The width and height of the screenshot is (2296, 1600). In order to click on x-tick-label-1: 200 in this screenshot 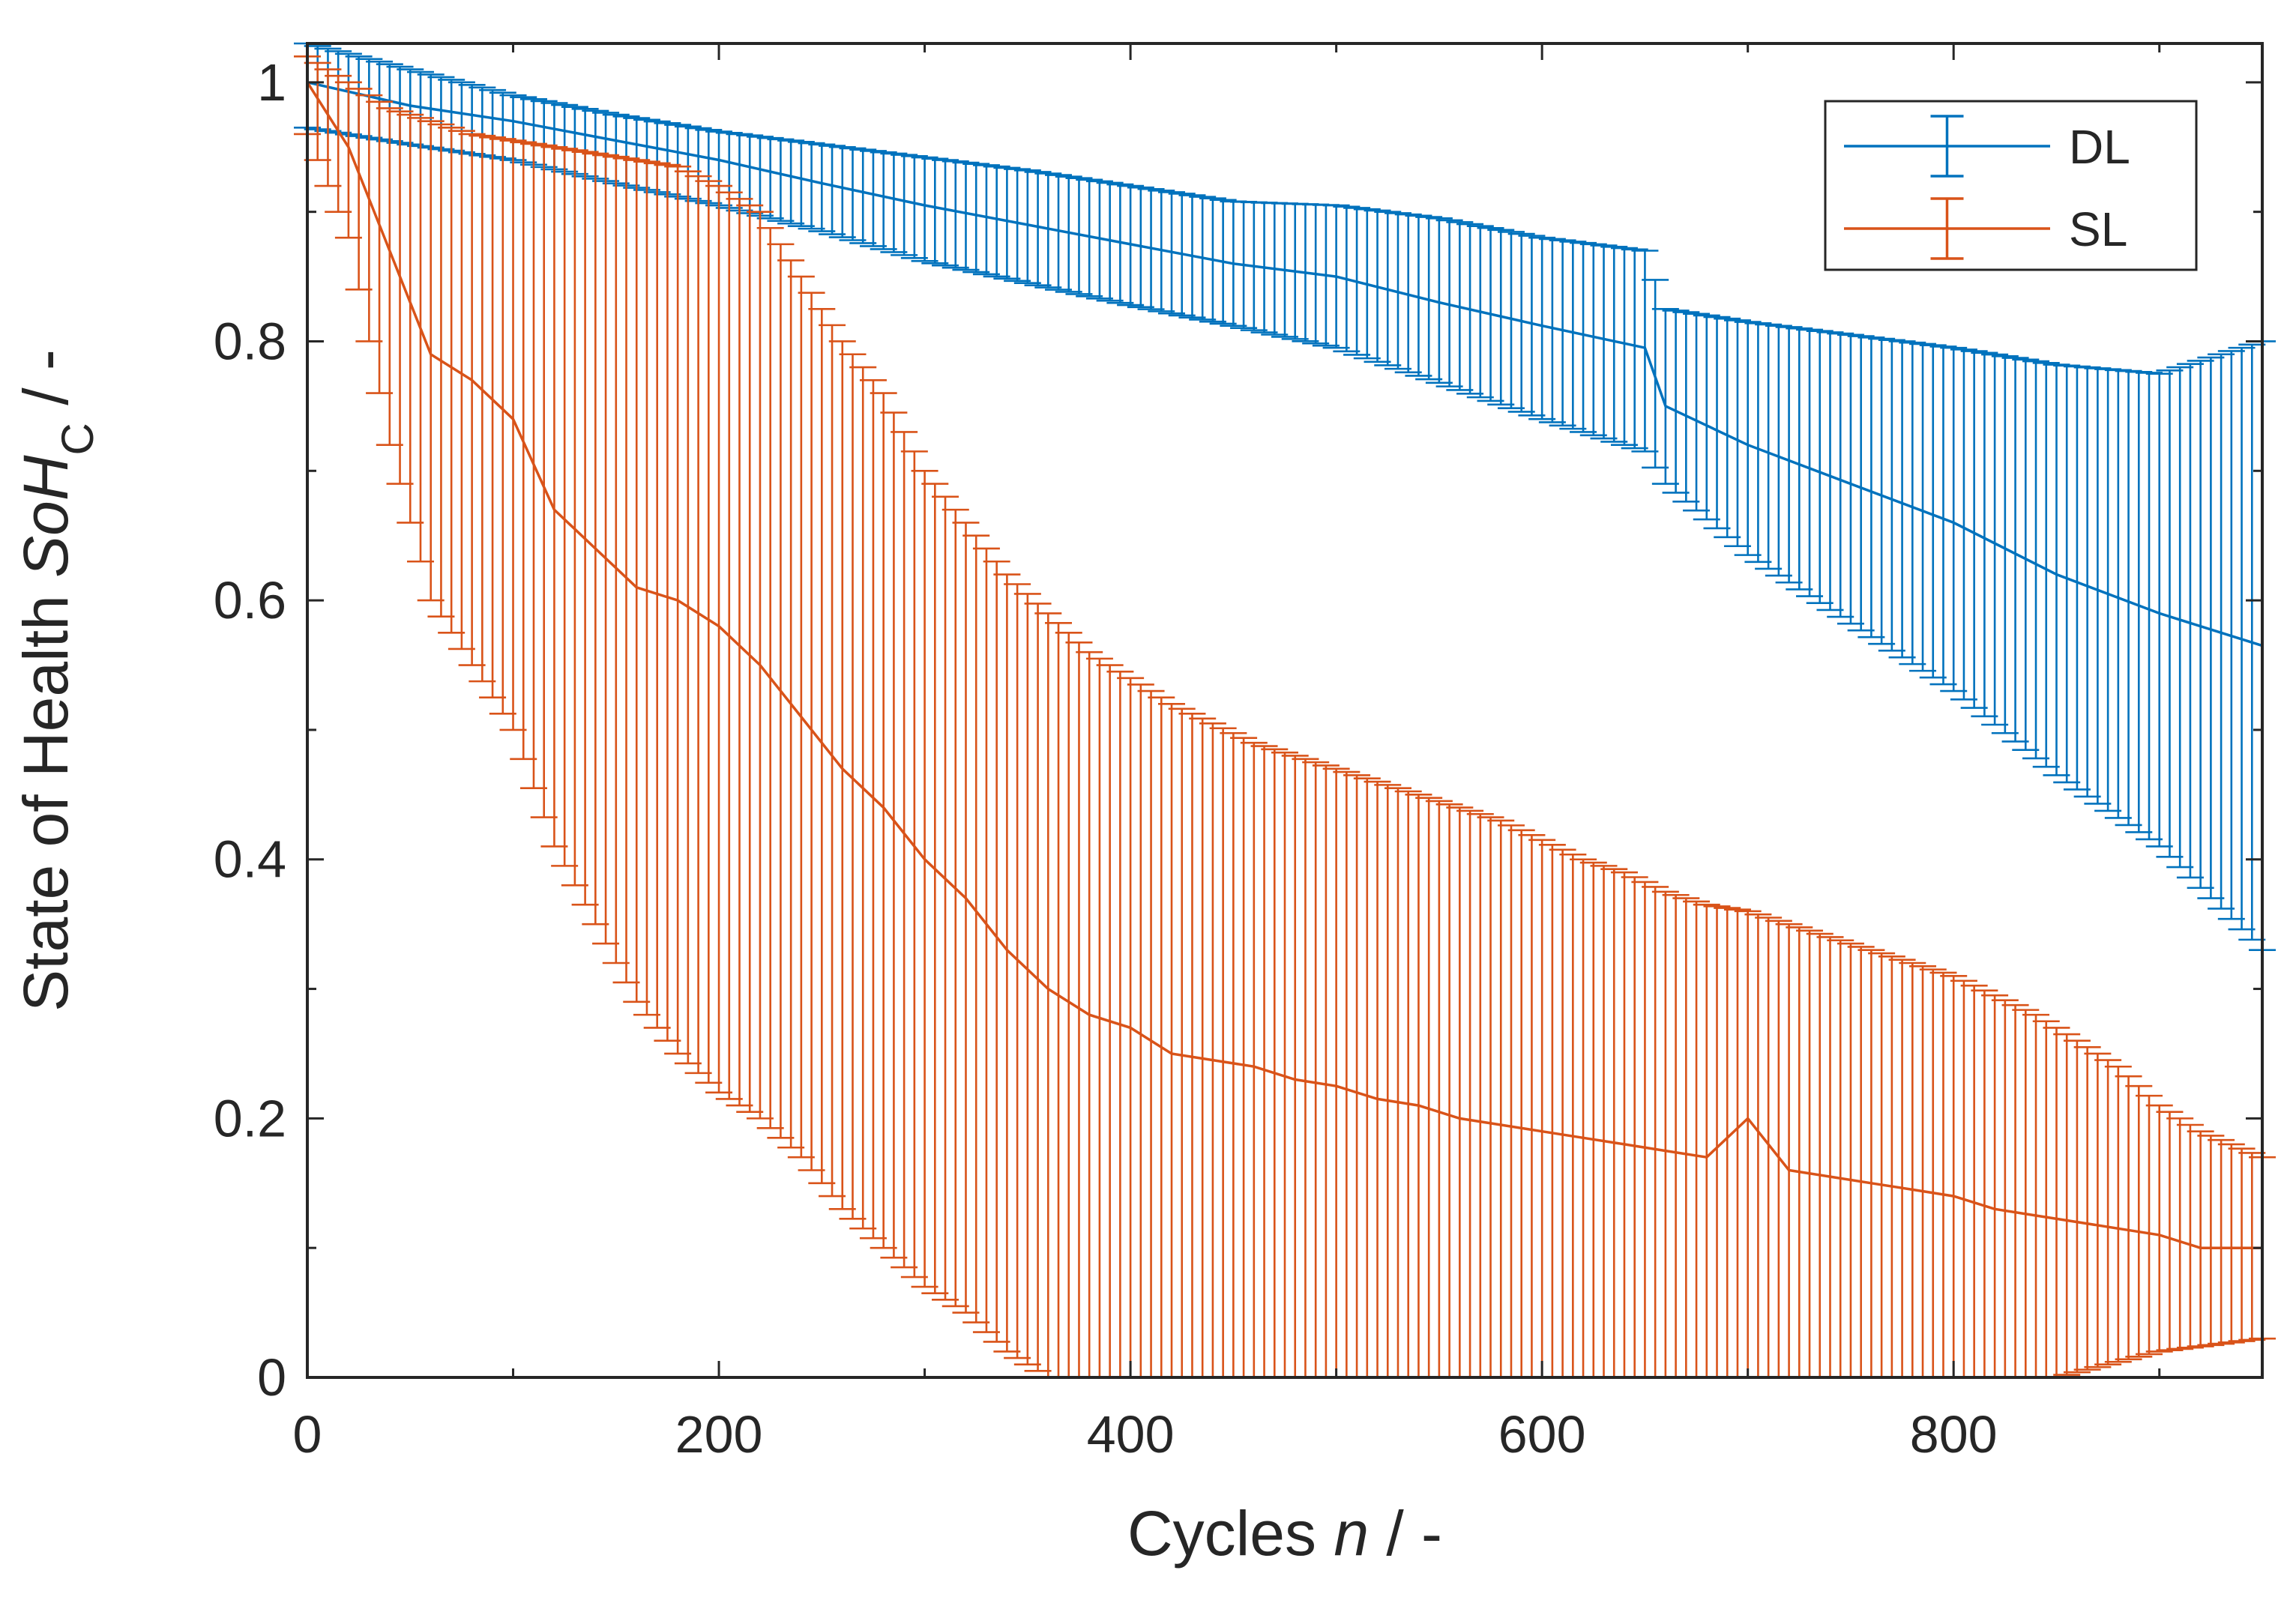, I will do `click(719, 1435)`.